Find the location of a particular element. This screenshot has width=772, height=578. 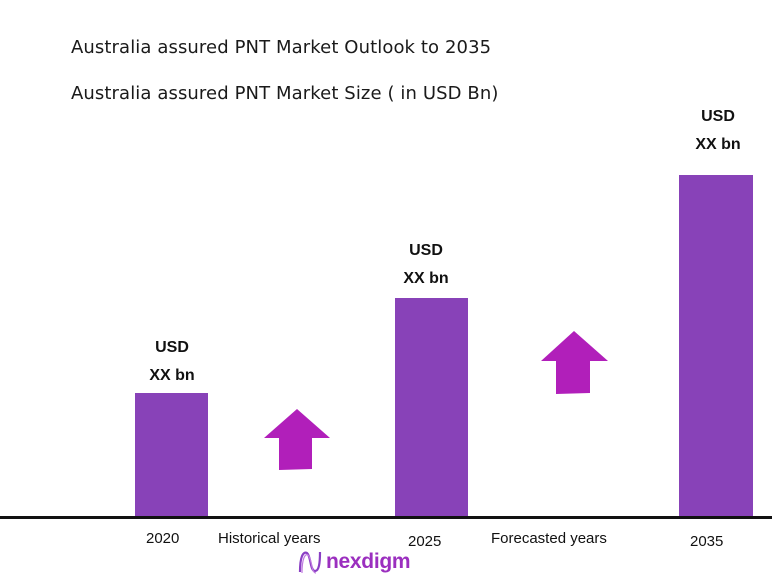

x-label-2025: 2025 is located at coordinates (425, 541).